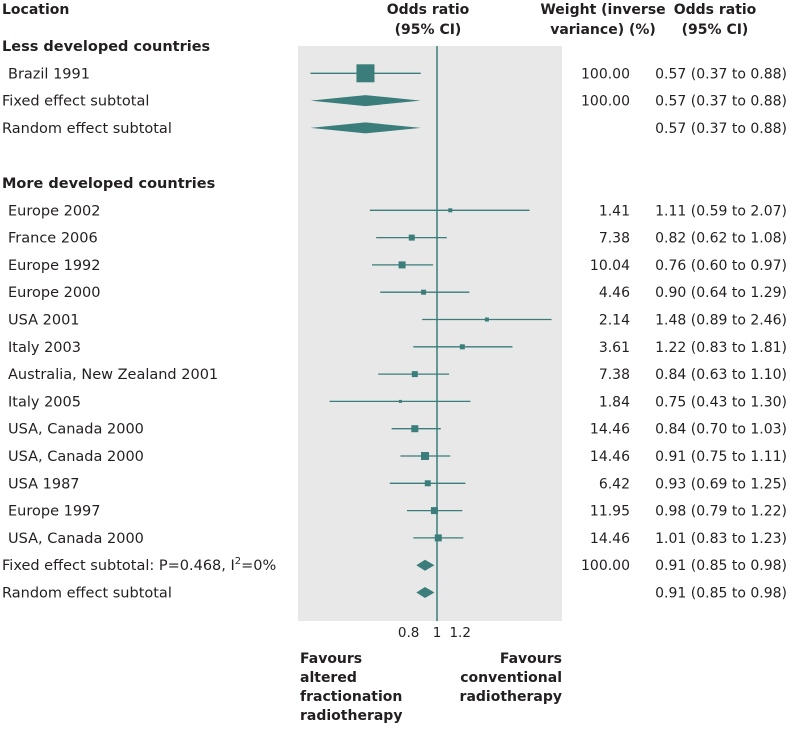 This screenshot has height=729, width=792. Describe the element at coordinates (721, 430) in the screenshot. I see `row-or-ci: 0.84 (0.70 to 1.03)` at that location.